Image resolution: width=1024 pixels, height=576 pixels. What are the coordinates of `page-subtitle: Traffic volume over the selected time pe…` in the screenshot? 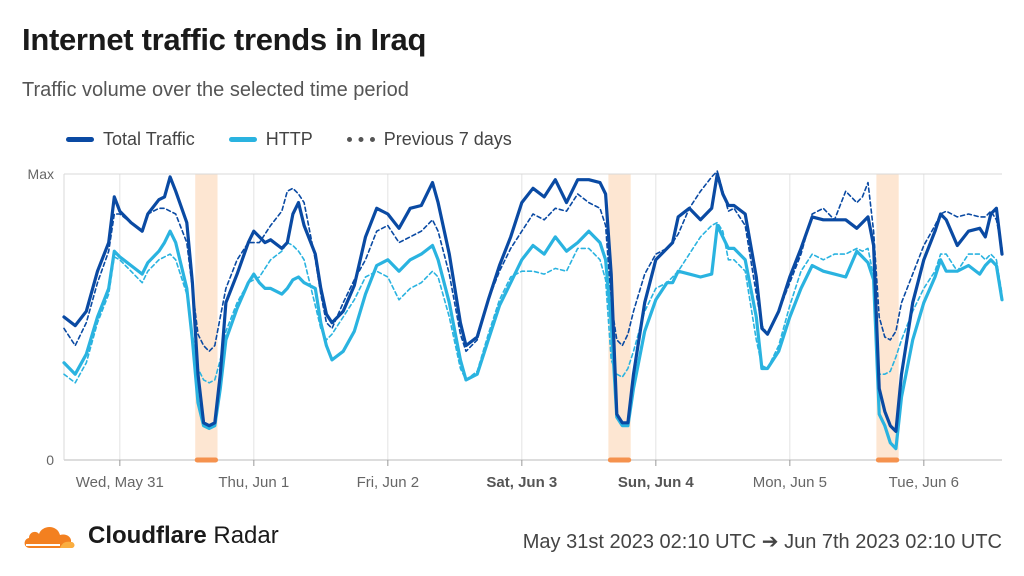 It's located at (215, 90).